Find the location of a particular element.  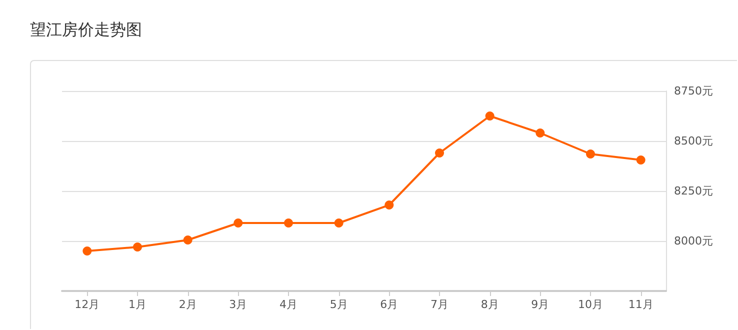

x-tick-label: 6月 is located at coordinates (389, 304).